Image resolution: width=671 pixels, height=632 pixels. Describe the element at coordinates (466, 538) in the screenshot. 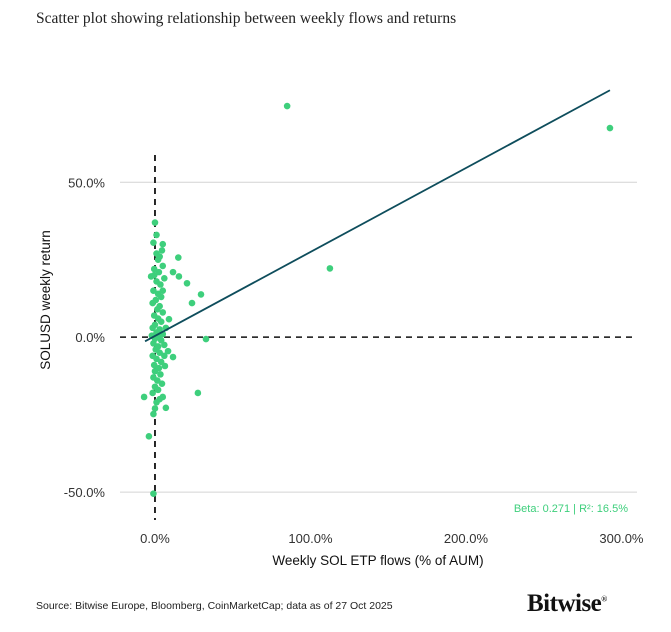

I see `x-tick-label: 200.0%` at that location.